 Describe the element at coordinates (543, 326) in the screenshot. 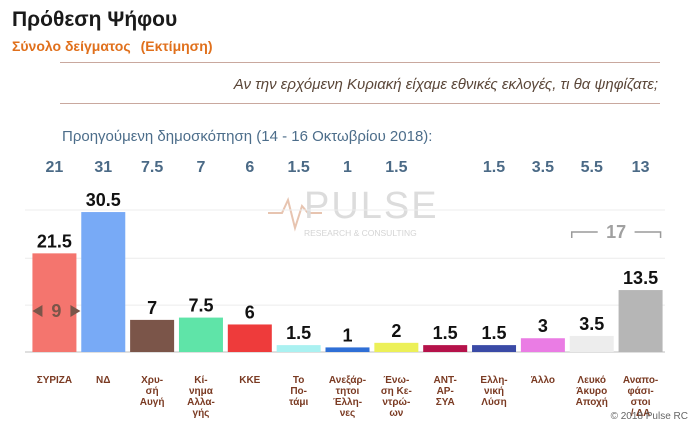

I see `bar-value-label: 3` at that location.